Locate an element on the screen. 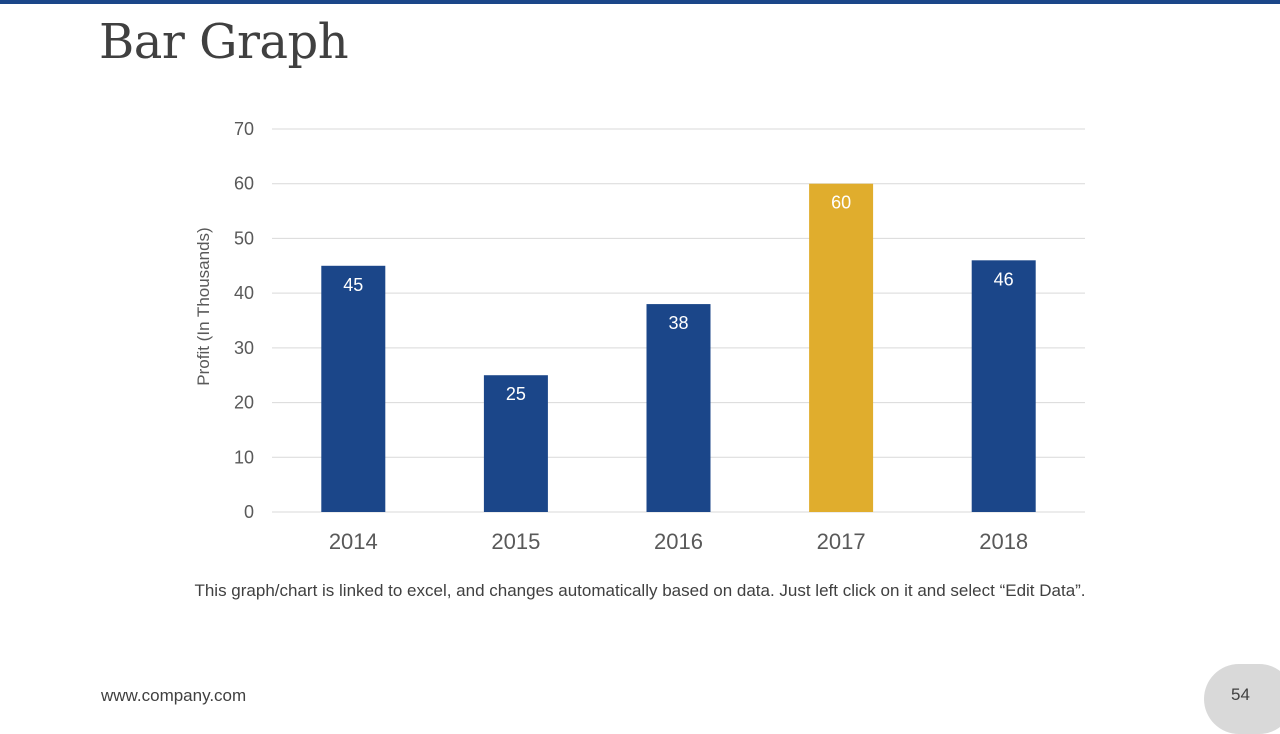 The height and width of the screenshot is (734, 1280). y-tick-label: 30 is located at coordinates (244, 348).